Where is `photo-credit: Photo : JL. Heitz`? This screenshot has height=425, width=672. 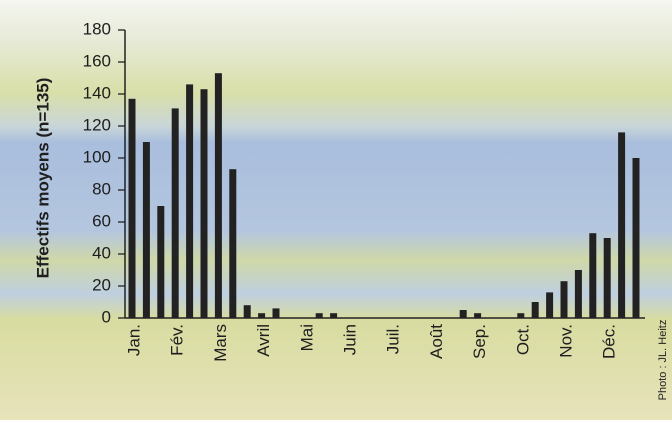
photo-credit: Photo : JL. Heitz is located at coordinates (663, 360).